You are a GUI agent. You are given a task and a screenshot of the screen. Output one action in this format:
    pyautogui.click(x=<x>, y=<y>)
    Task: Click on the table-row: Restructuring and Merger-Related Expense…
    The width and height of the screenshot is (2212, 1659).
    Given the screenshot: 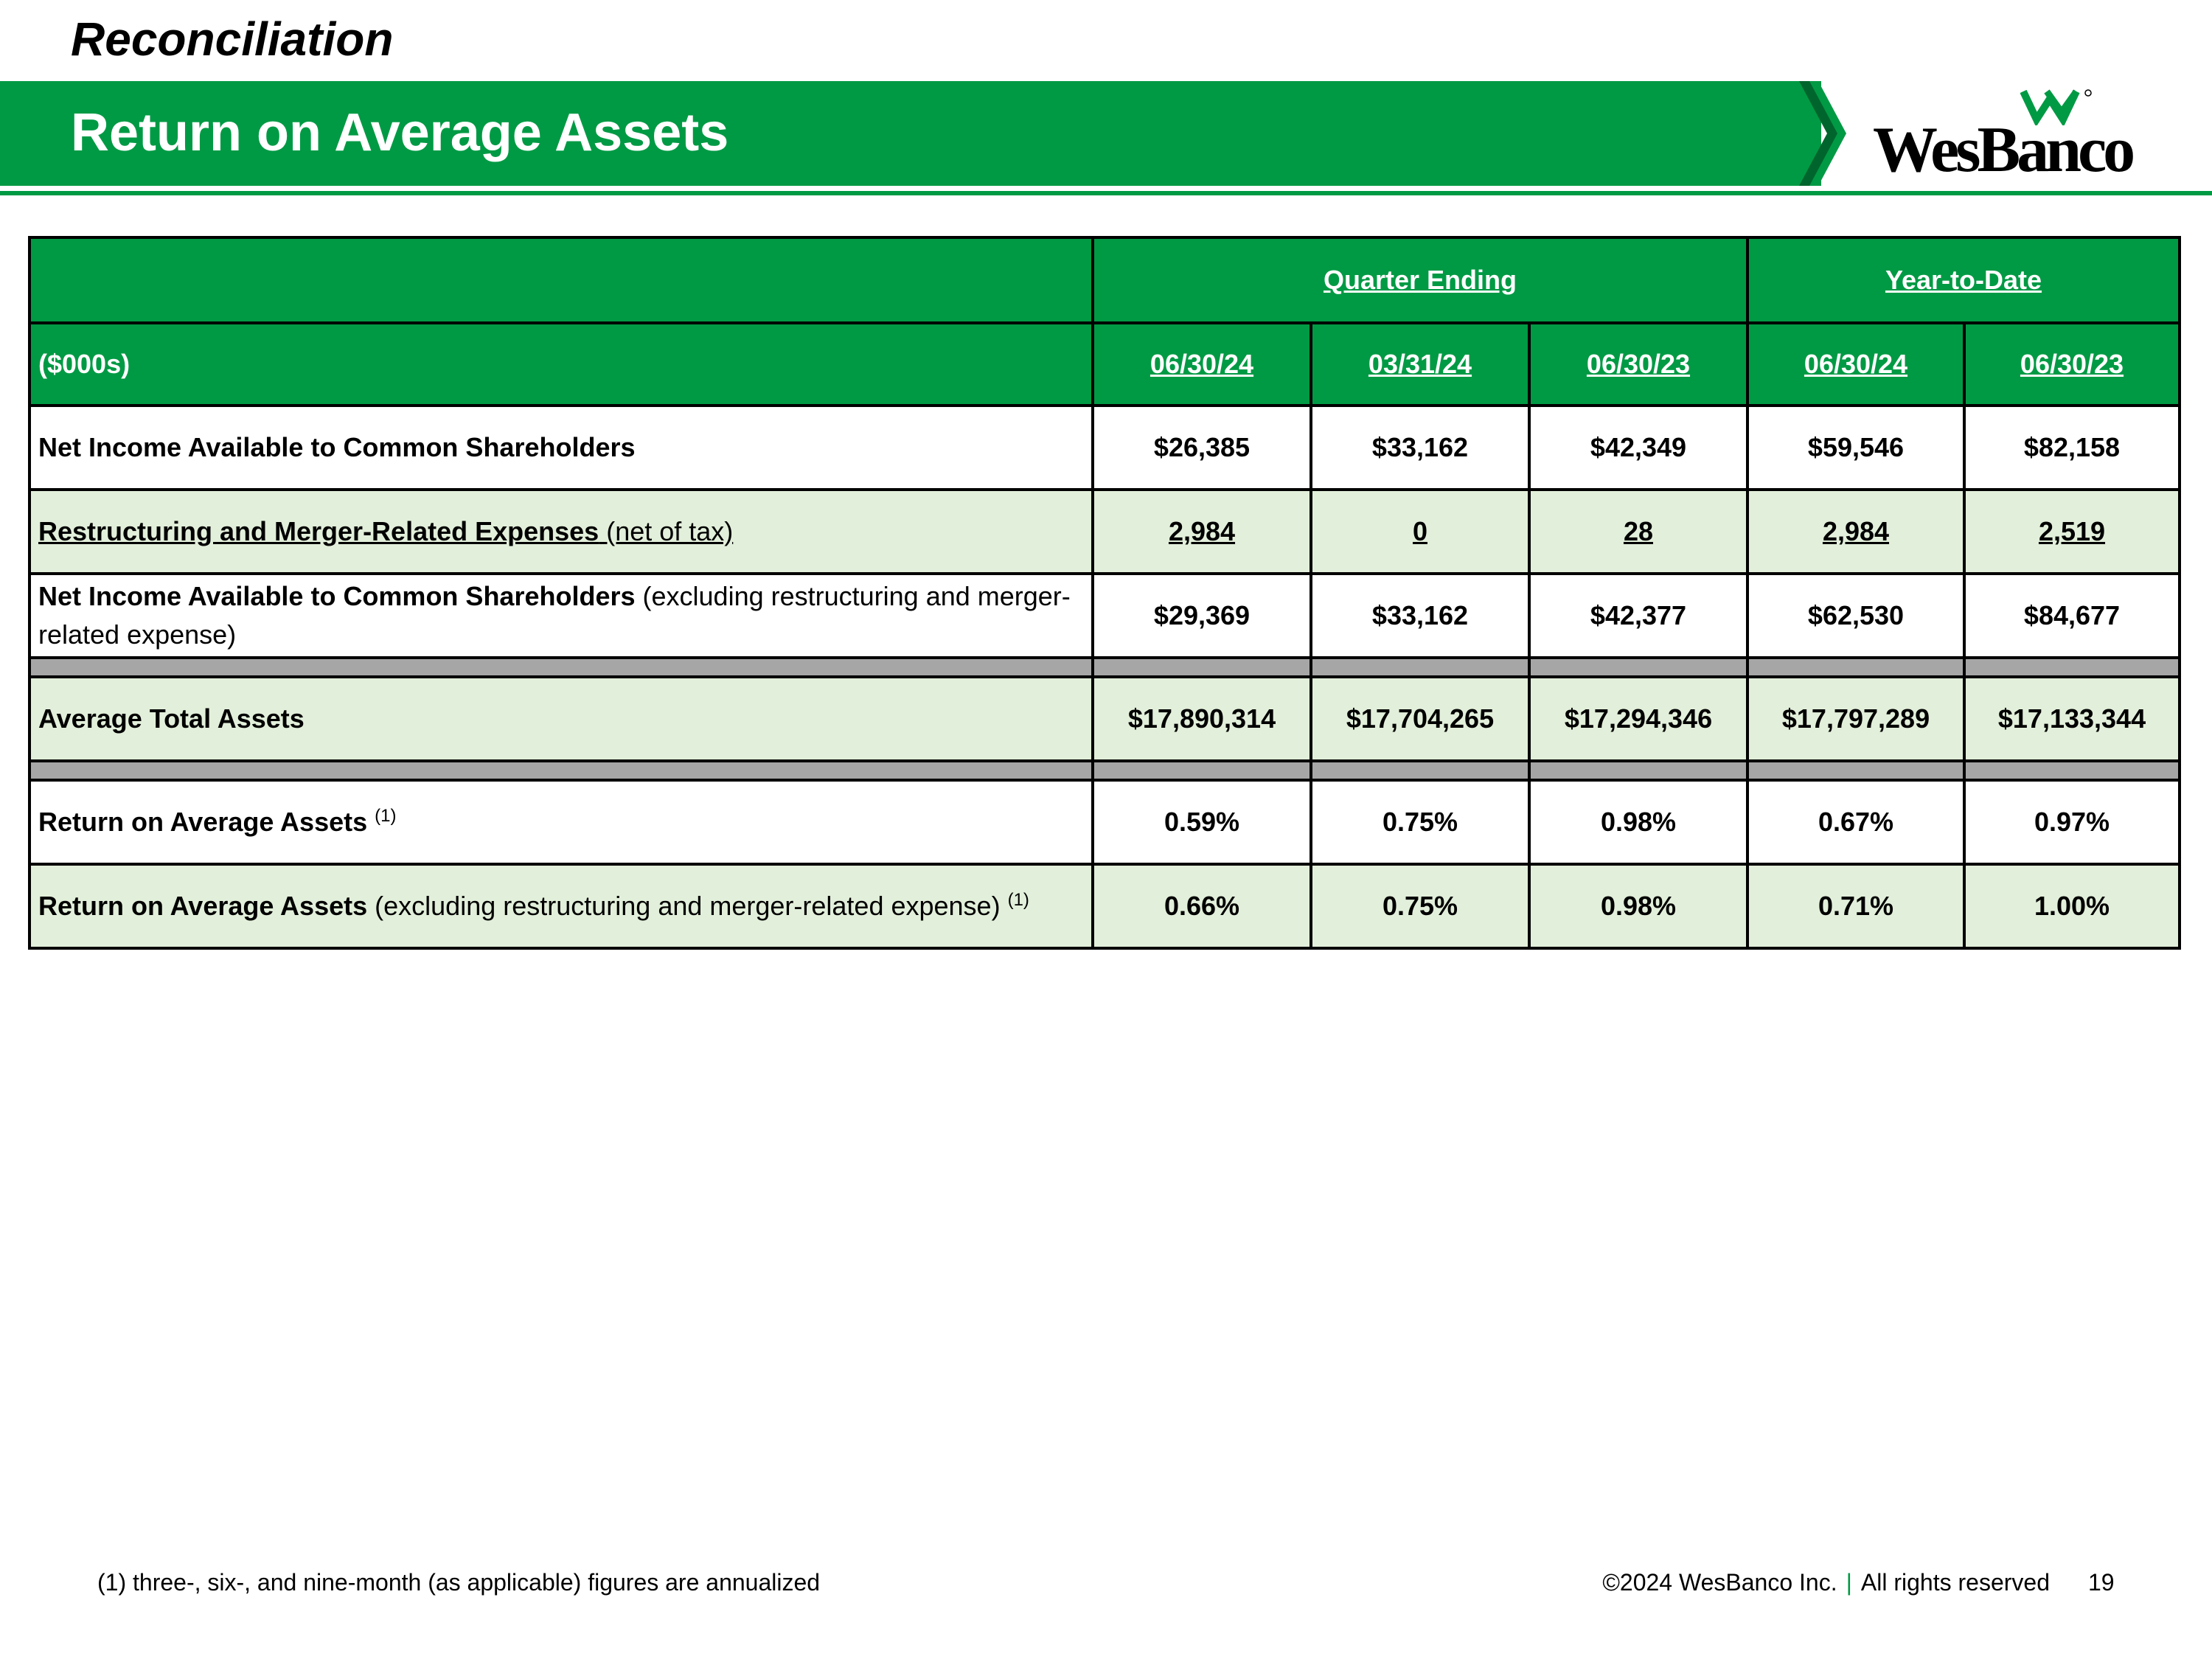 What is the action you would take?
    pyautogui.click(x=1104, y=532)
    